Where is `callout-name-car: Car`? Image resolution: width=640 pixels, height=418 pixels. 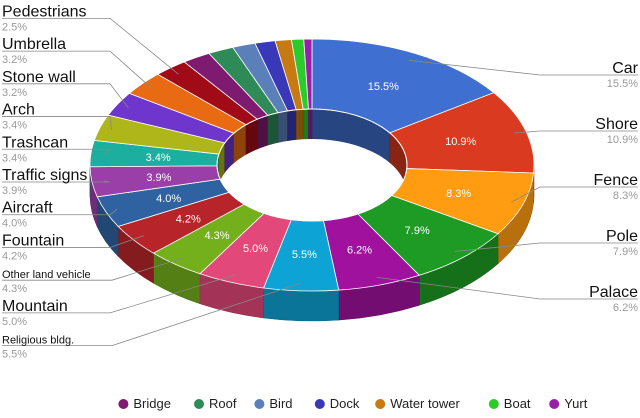 callout-name-car: Car is located at coordinates (625, 68).